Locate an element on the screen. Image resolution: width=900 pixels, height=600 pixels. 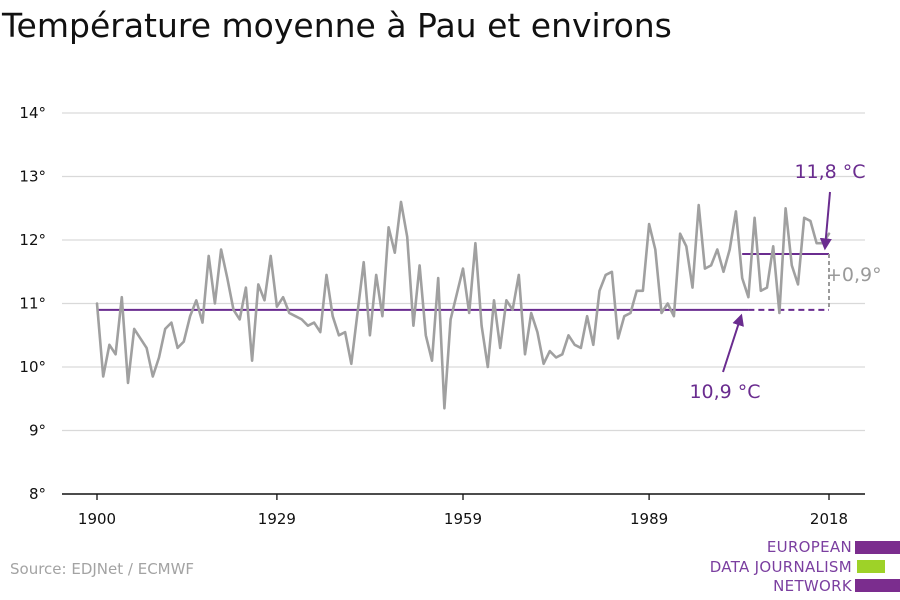
logo-bar-purple-top is located at coordinates (877, 547).